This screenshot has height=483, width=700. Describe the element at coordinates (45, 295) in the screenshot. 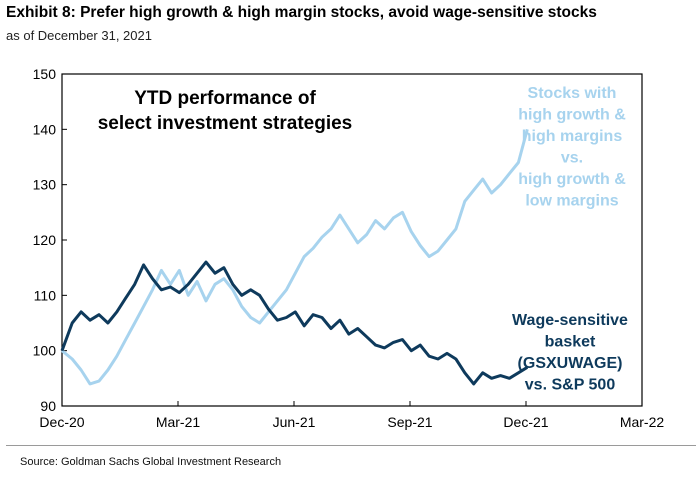

I see `y-tick-label: 110` at that location.